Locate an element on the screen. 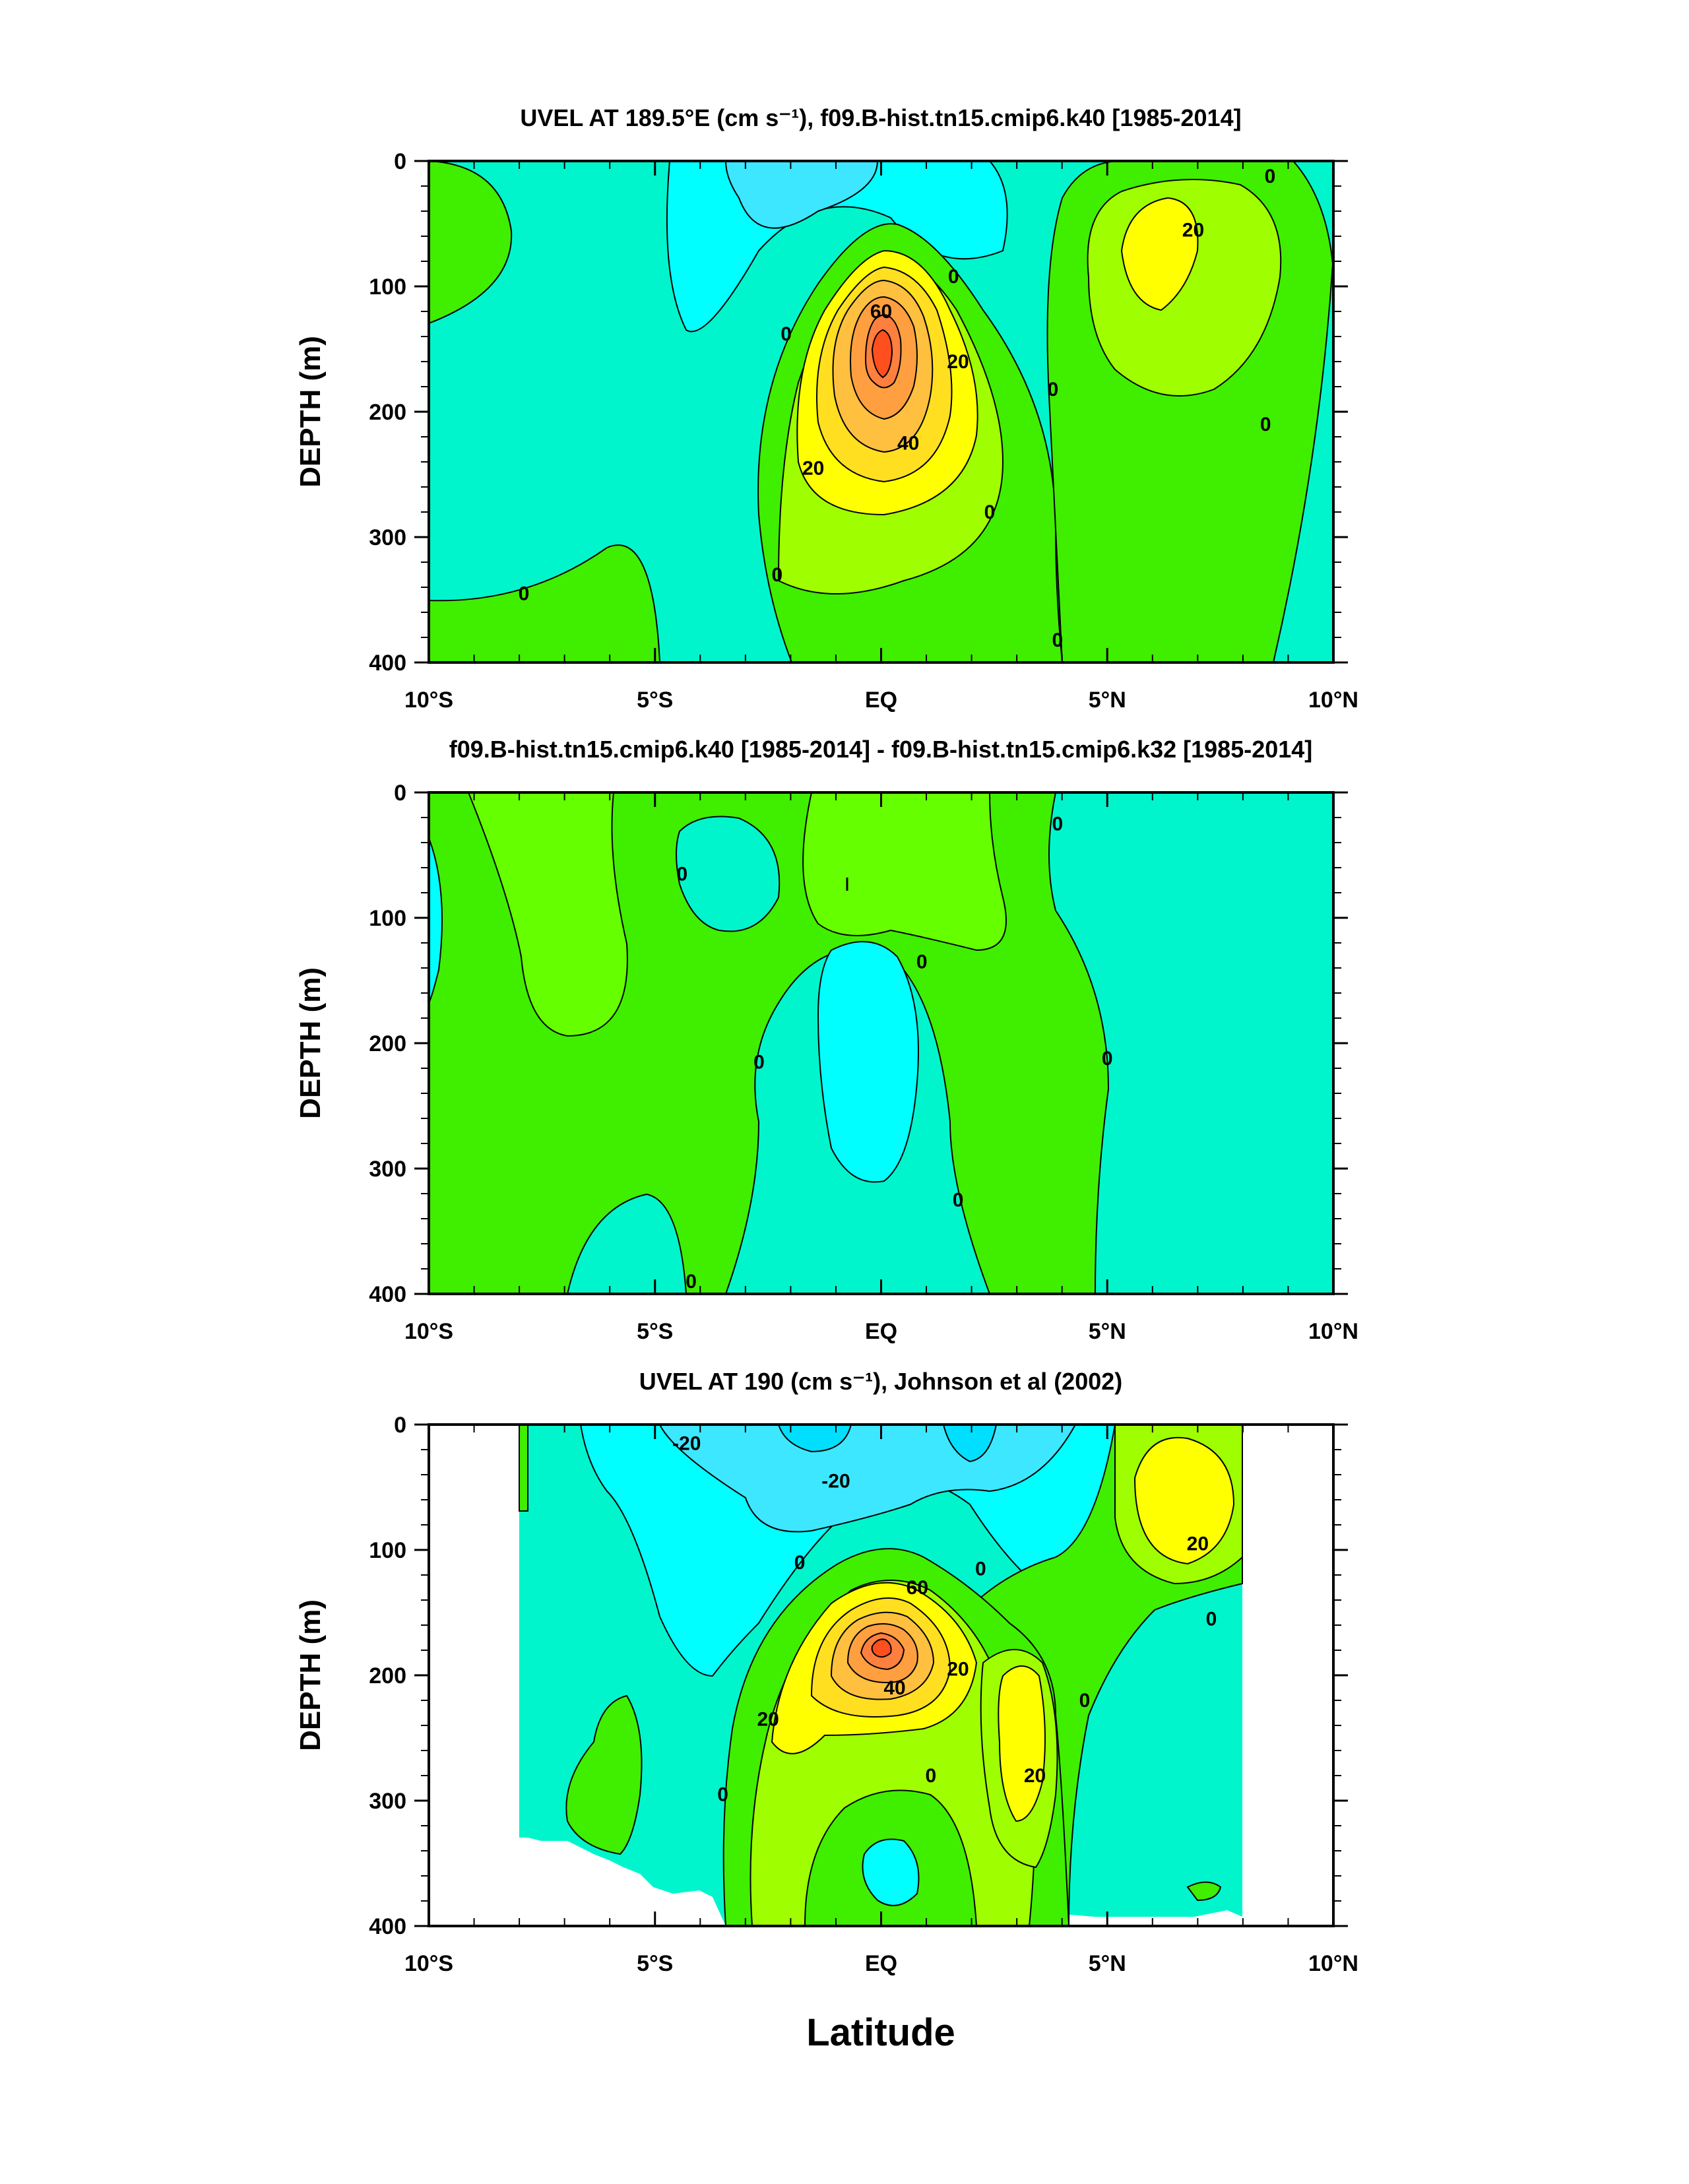  panel-3-secondary-c20 is located at coordinates (1022, 1743).